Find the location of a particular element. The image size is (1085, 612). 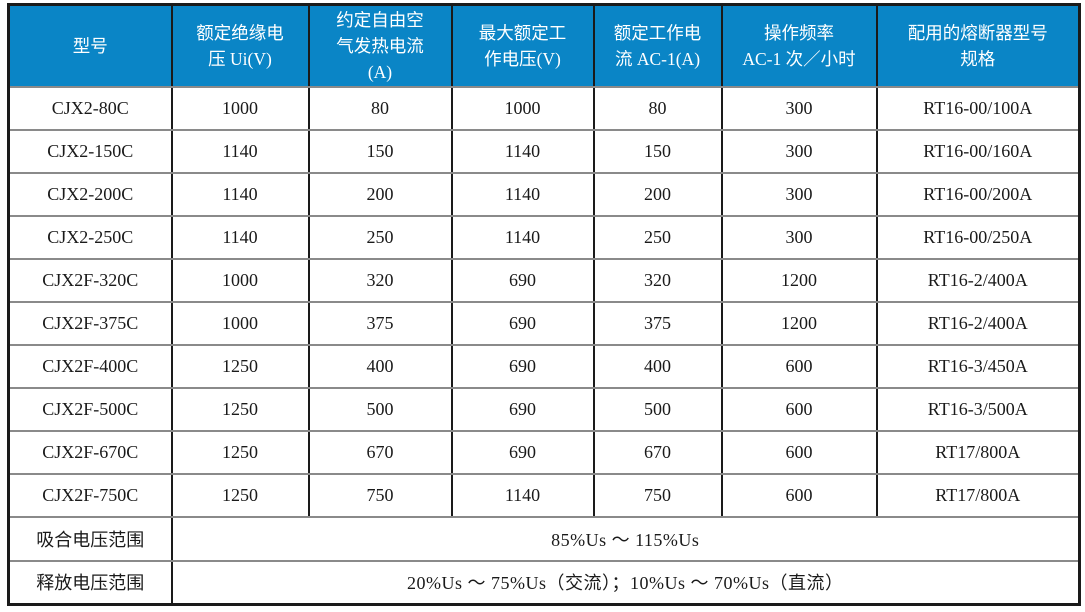

column-header-working-current: 额定工作电 流 AC-1(A) is located at coordinates (657, 45).